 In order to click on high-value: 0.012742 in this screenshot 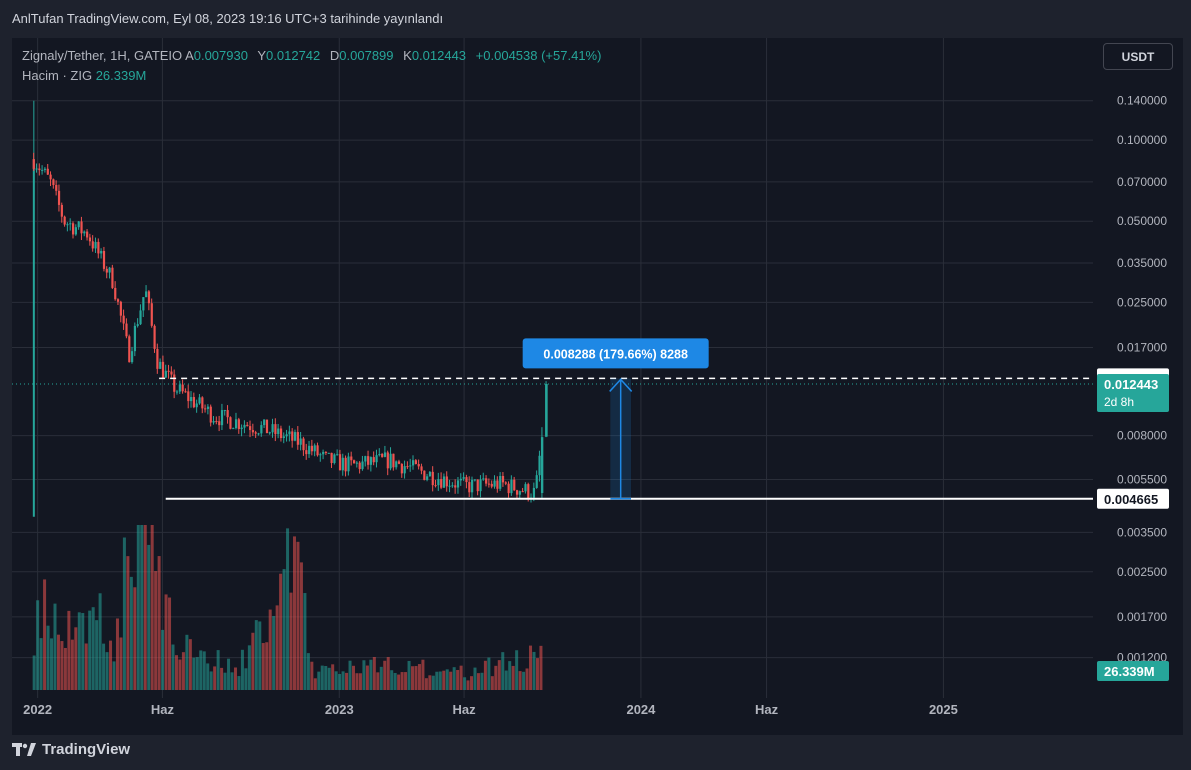, I will do `click(293, 55)`.